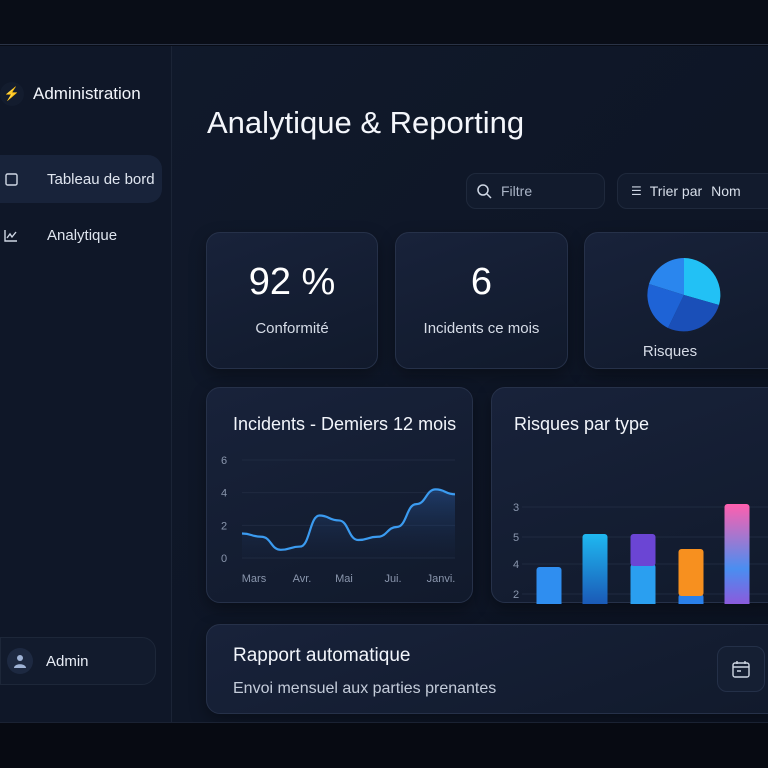 Image resolution: width=768 pixels, height=768 pixels. What do you see at coordinates (516, 508) in the screenshot?
I see `y-tick-label: 3` at bounding box center [516, 508].